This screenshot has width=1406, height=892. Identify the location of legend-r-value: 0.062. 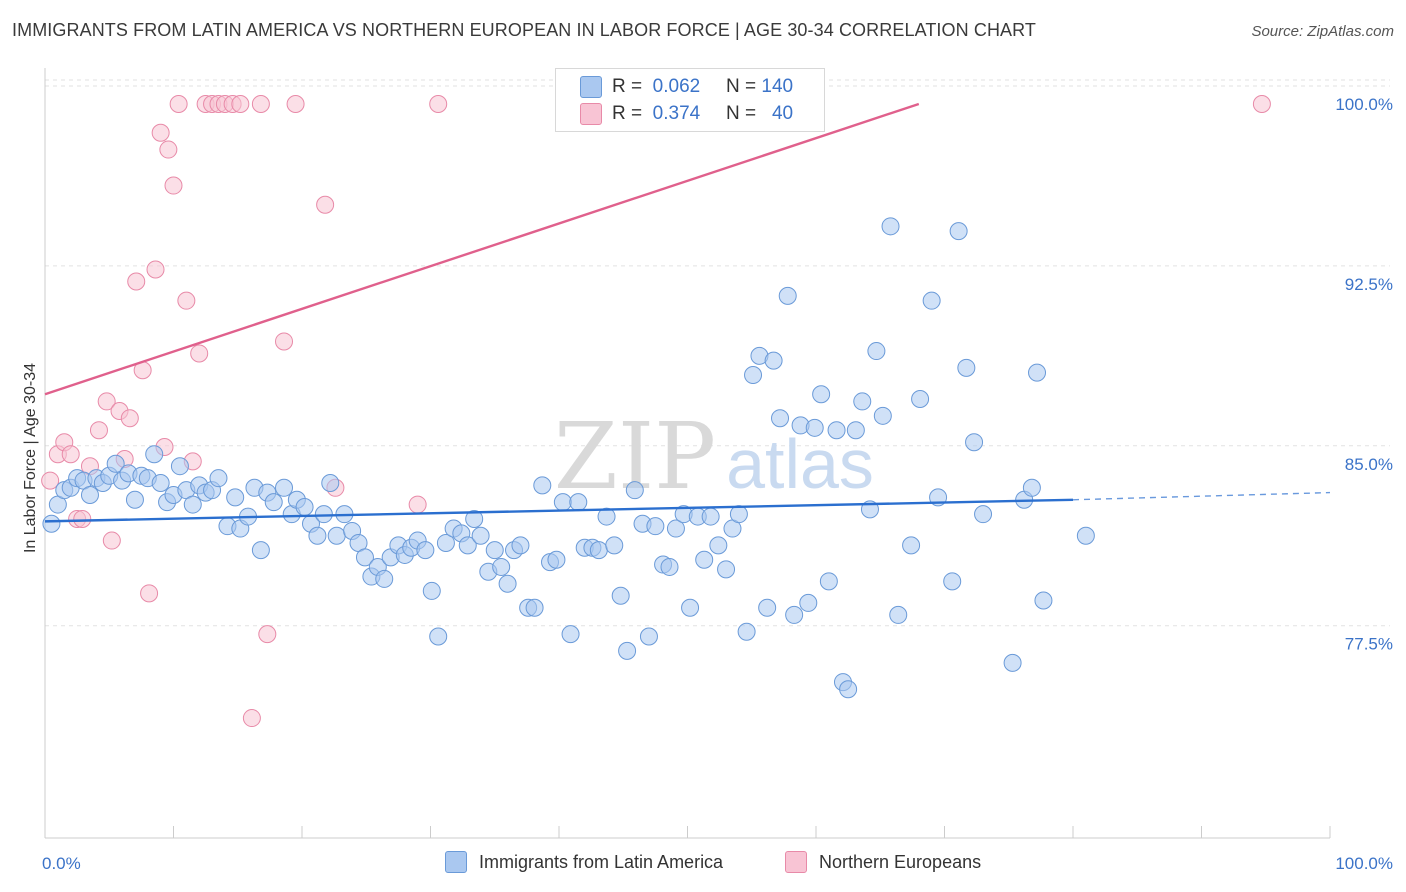
(676, 86).